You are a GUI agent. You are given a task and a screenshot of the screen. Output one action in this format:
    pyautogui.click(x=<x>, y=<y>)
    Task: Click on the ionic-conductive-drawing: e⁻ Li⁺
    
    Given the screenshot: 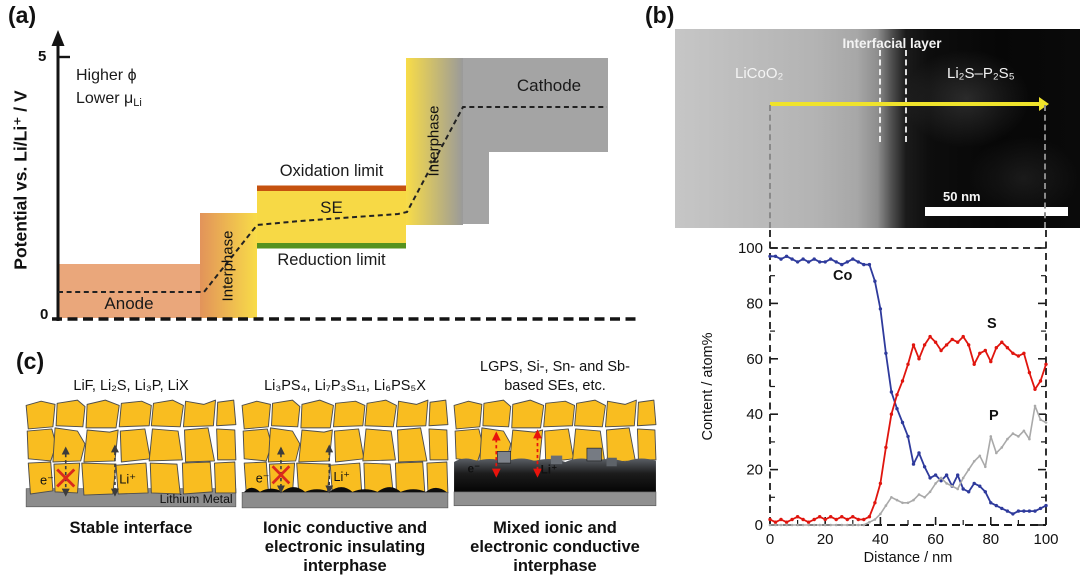 What is the action you would take?
    pyautogui.click(x=345, y=454)
    